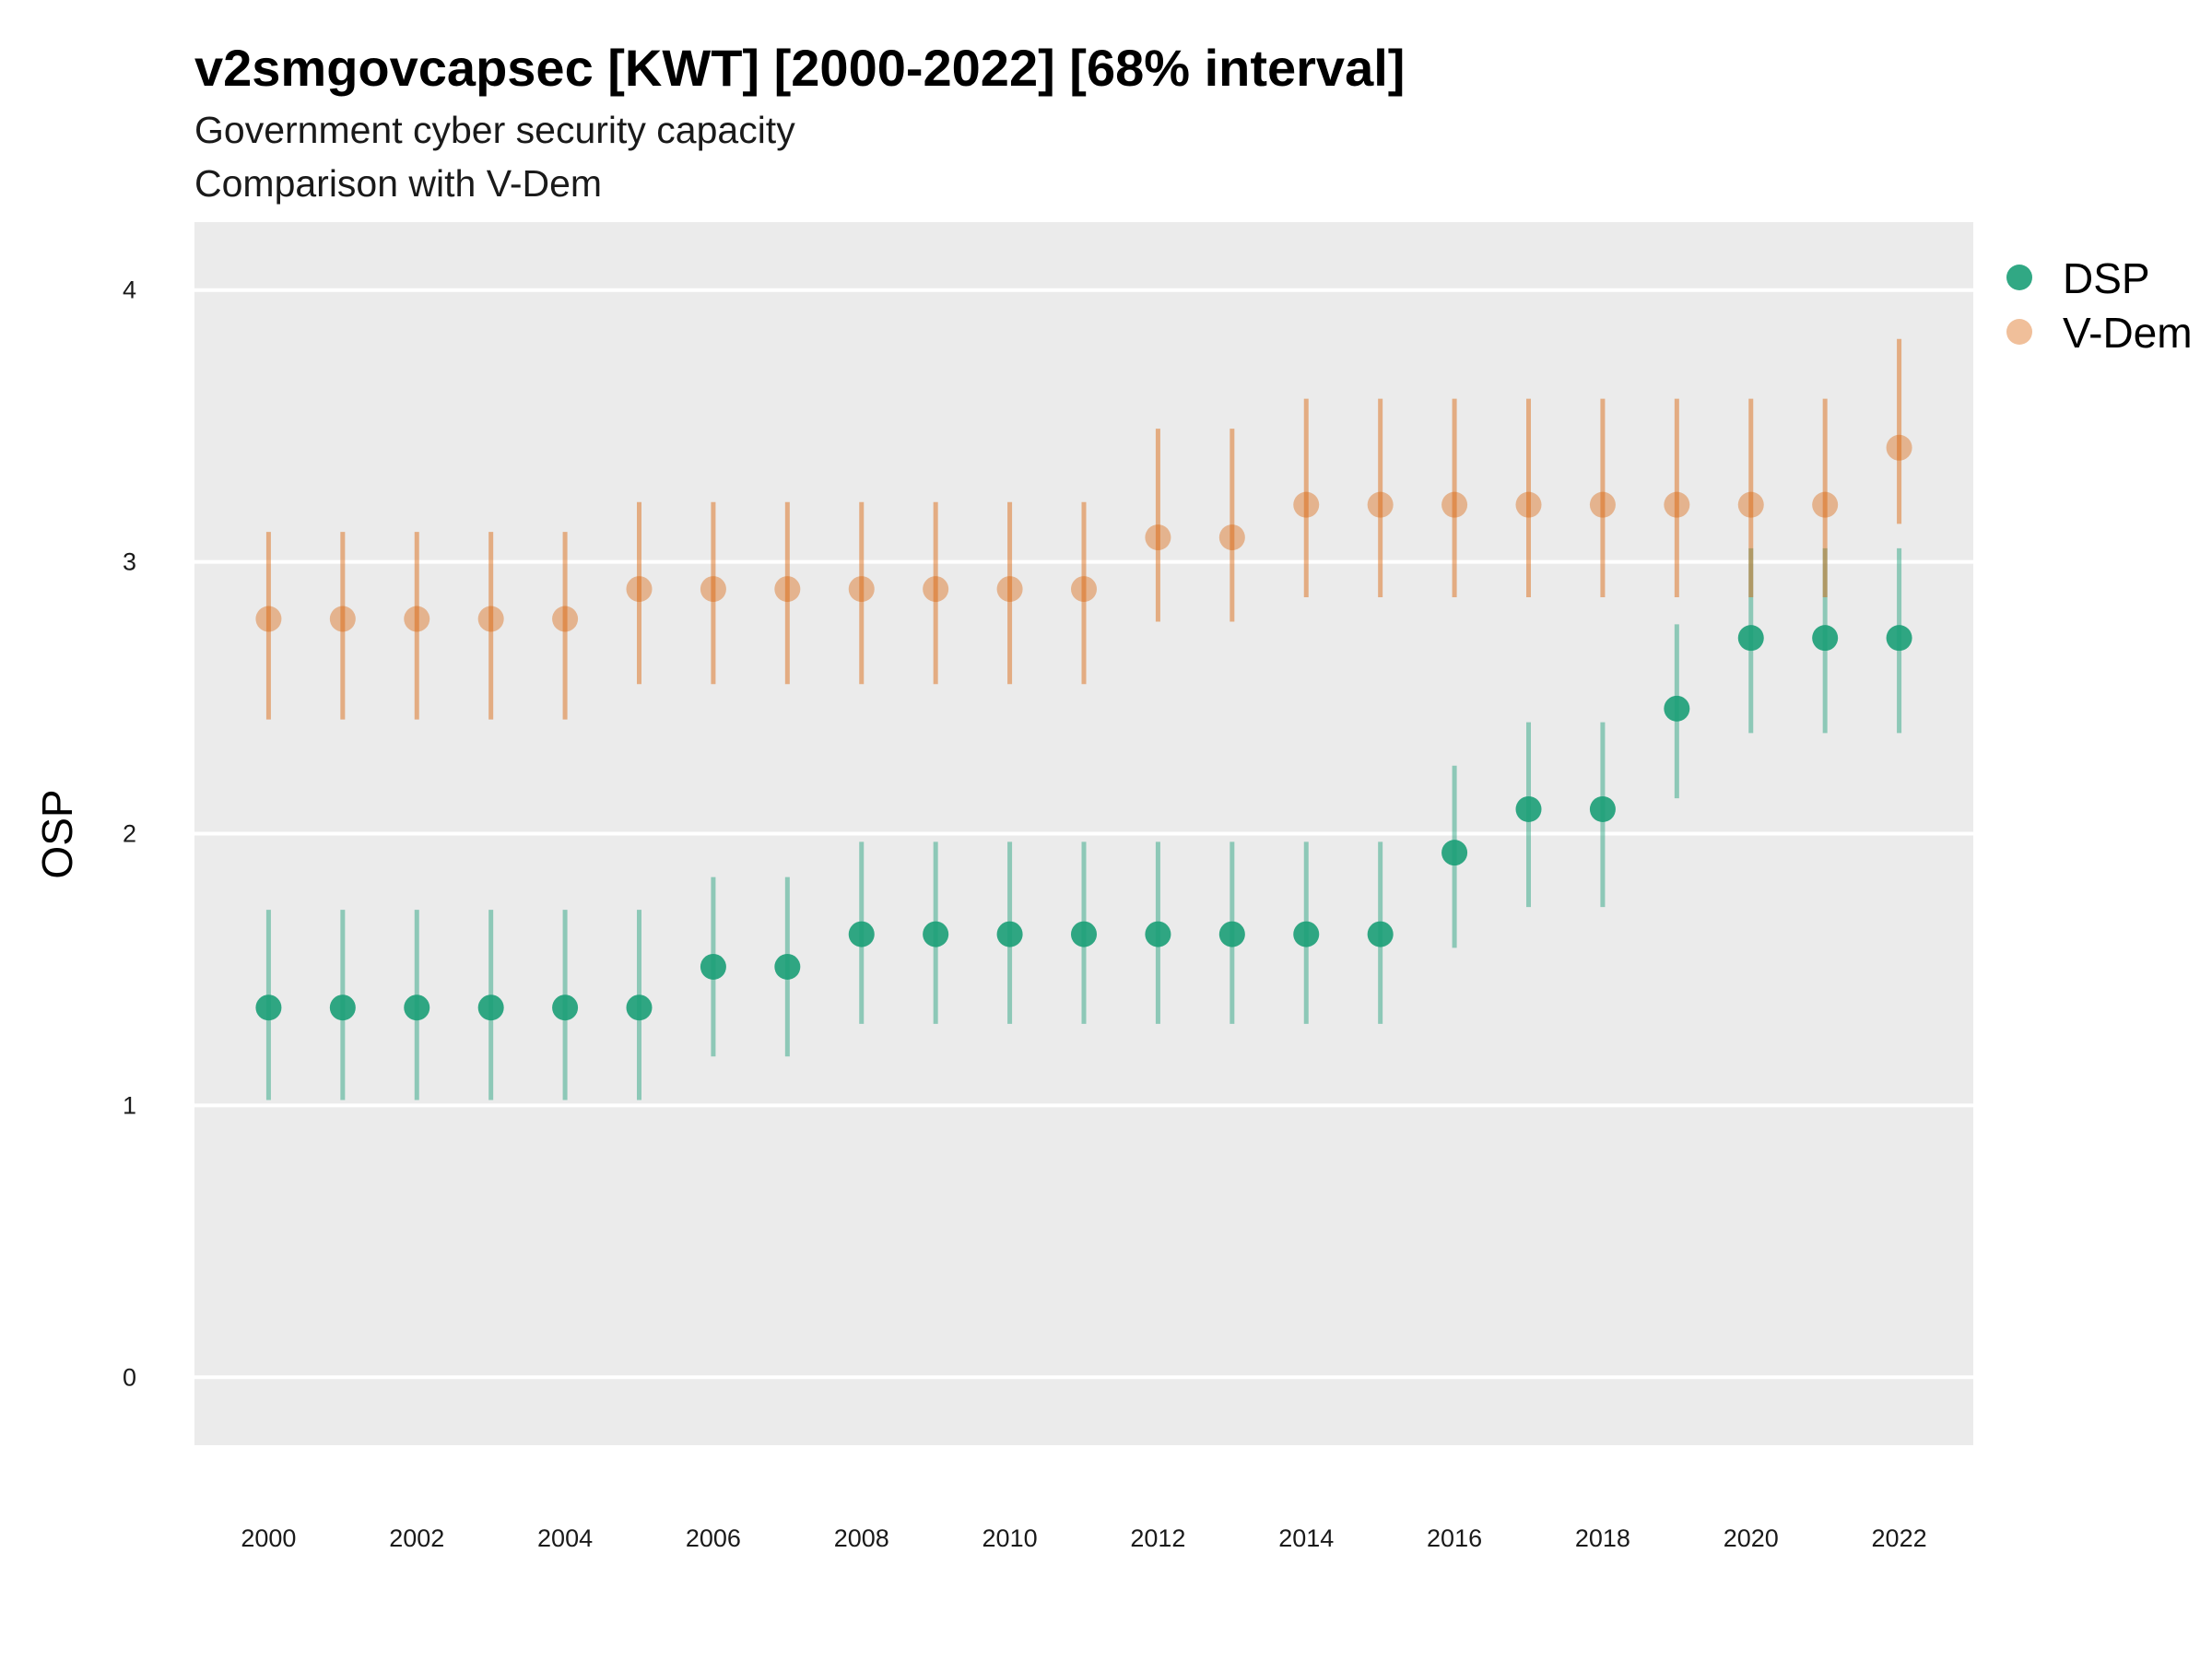 This screenshot has height=1659, width=2212. I want to click on x-tick-label: 2002, so click(416, 1538).